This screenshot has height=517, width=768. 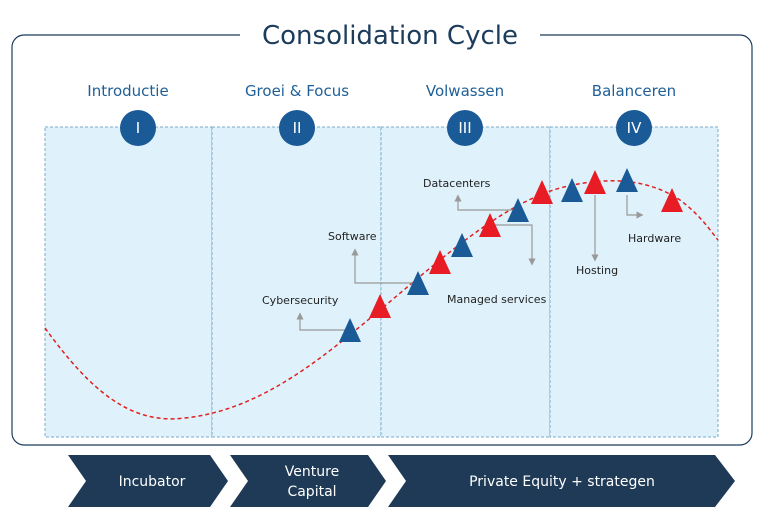 I want to click on phase-label: Balanceren, so click(x=634, y=91).